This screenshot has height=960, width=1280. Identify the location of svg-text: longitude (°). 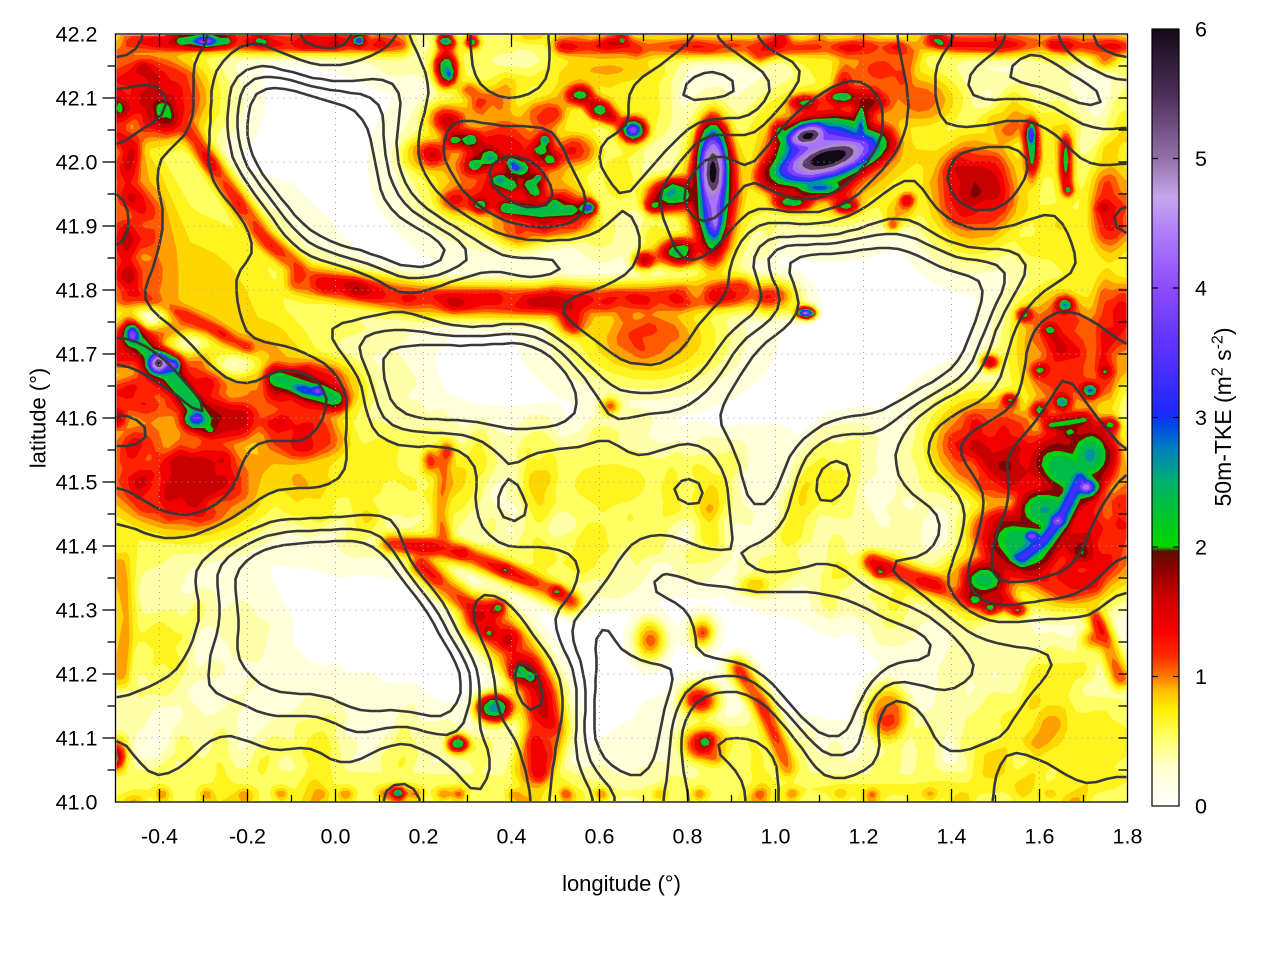
(621, 883).